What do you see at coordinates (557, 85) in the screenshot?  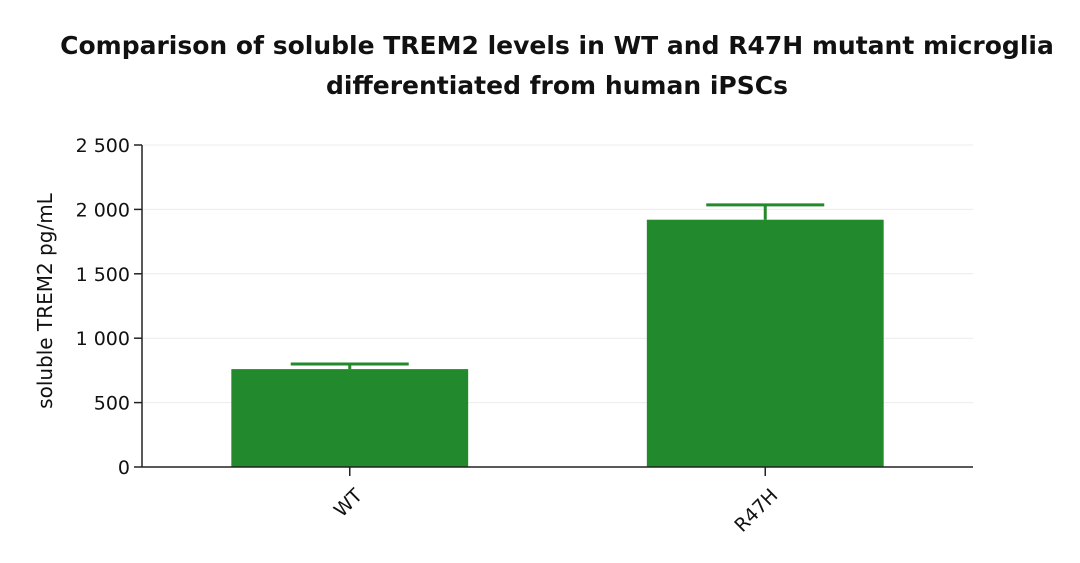 I see `chart-title-line-2: differentiated from human iPSCs` at bounding box center [557, 85].